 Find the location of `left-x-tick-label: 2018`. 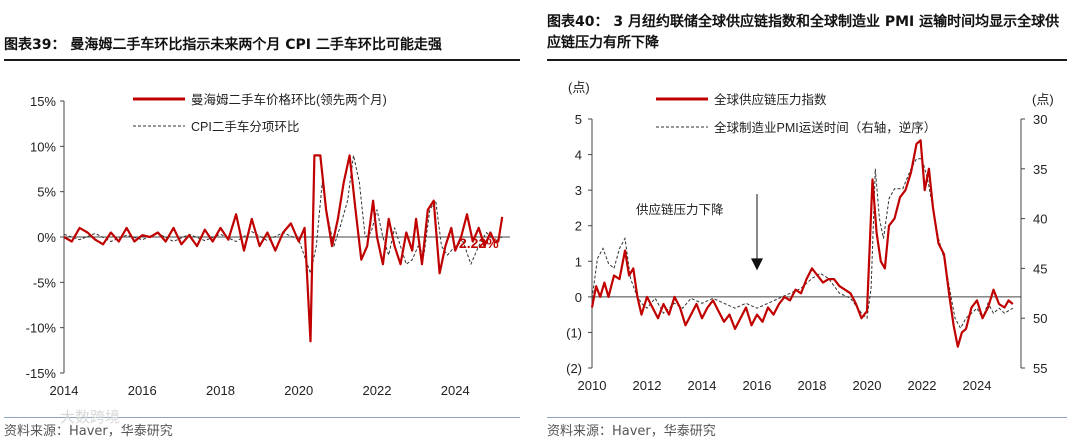

left-x-tick-label: 2018 is located at coordinates (220, 390).